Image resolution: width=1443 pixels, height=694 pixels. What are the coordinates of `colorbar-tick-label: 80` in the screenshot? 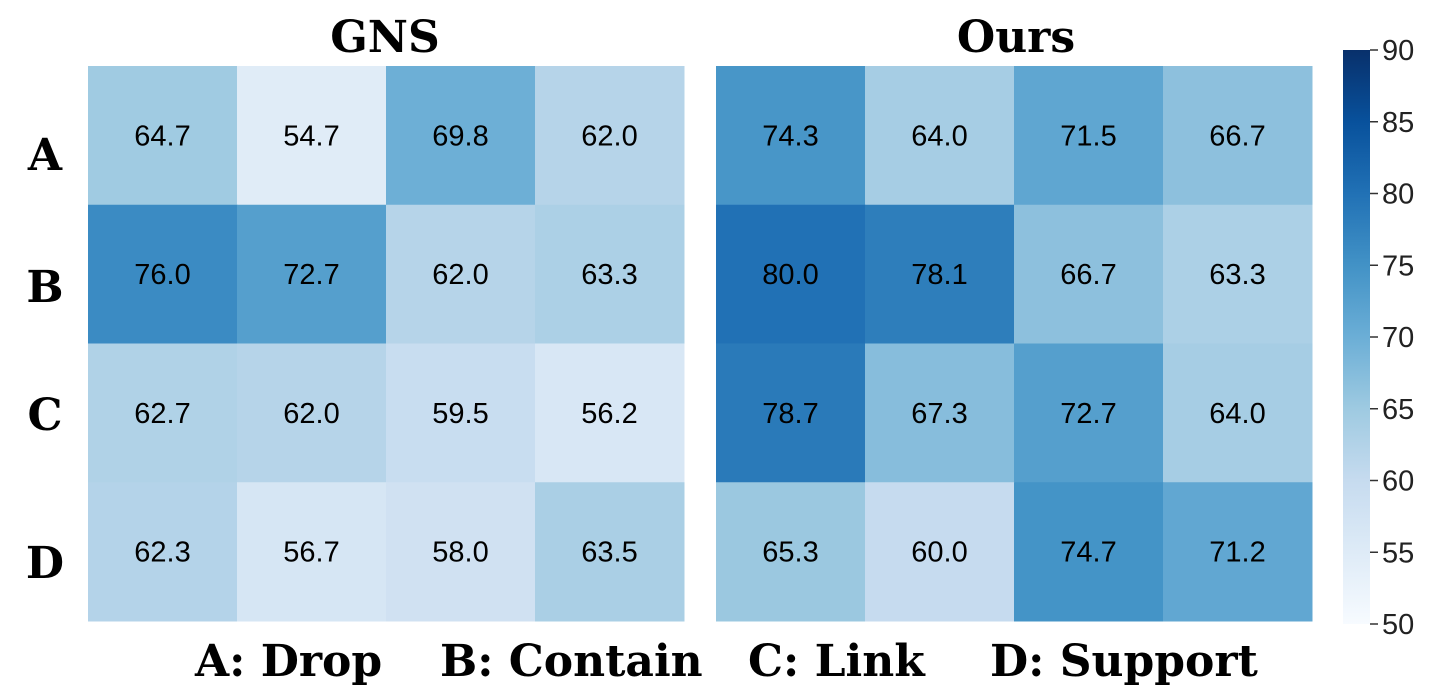 It's located at (1398, 195).